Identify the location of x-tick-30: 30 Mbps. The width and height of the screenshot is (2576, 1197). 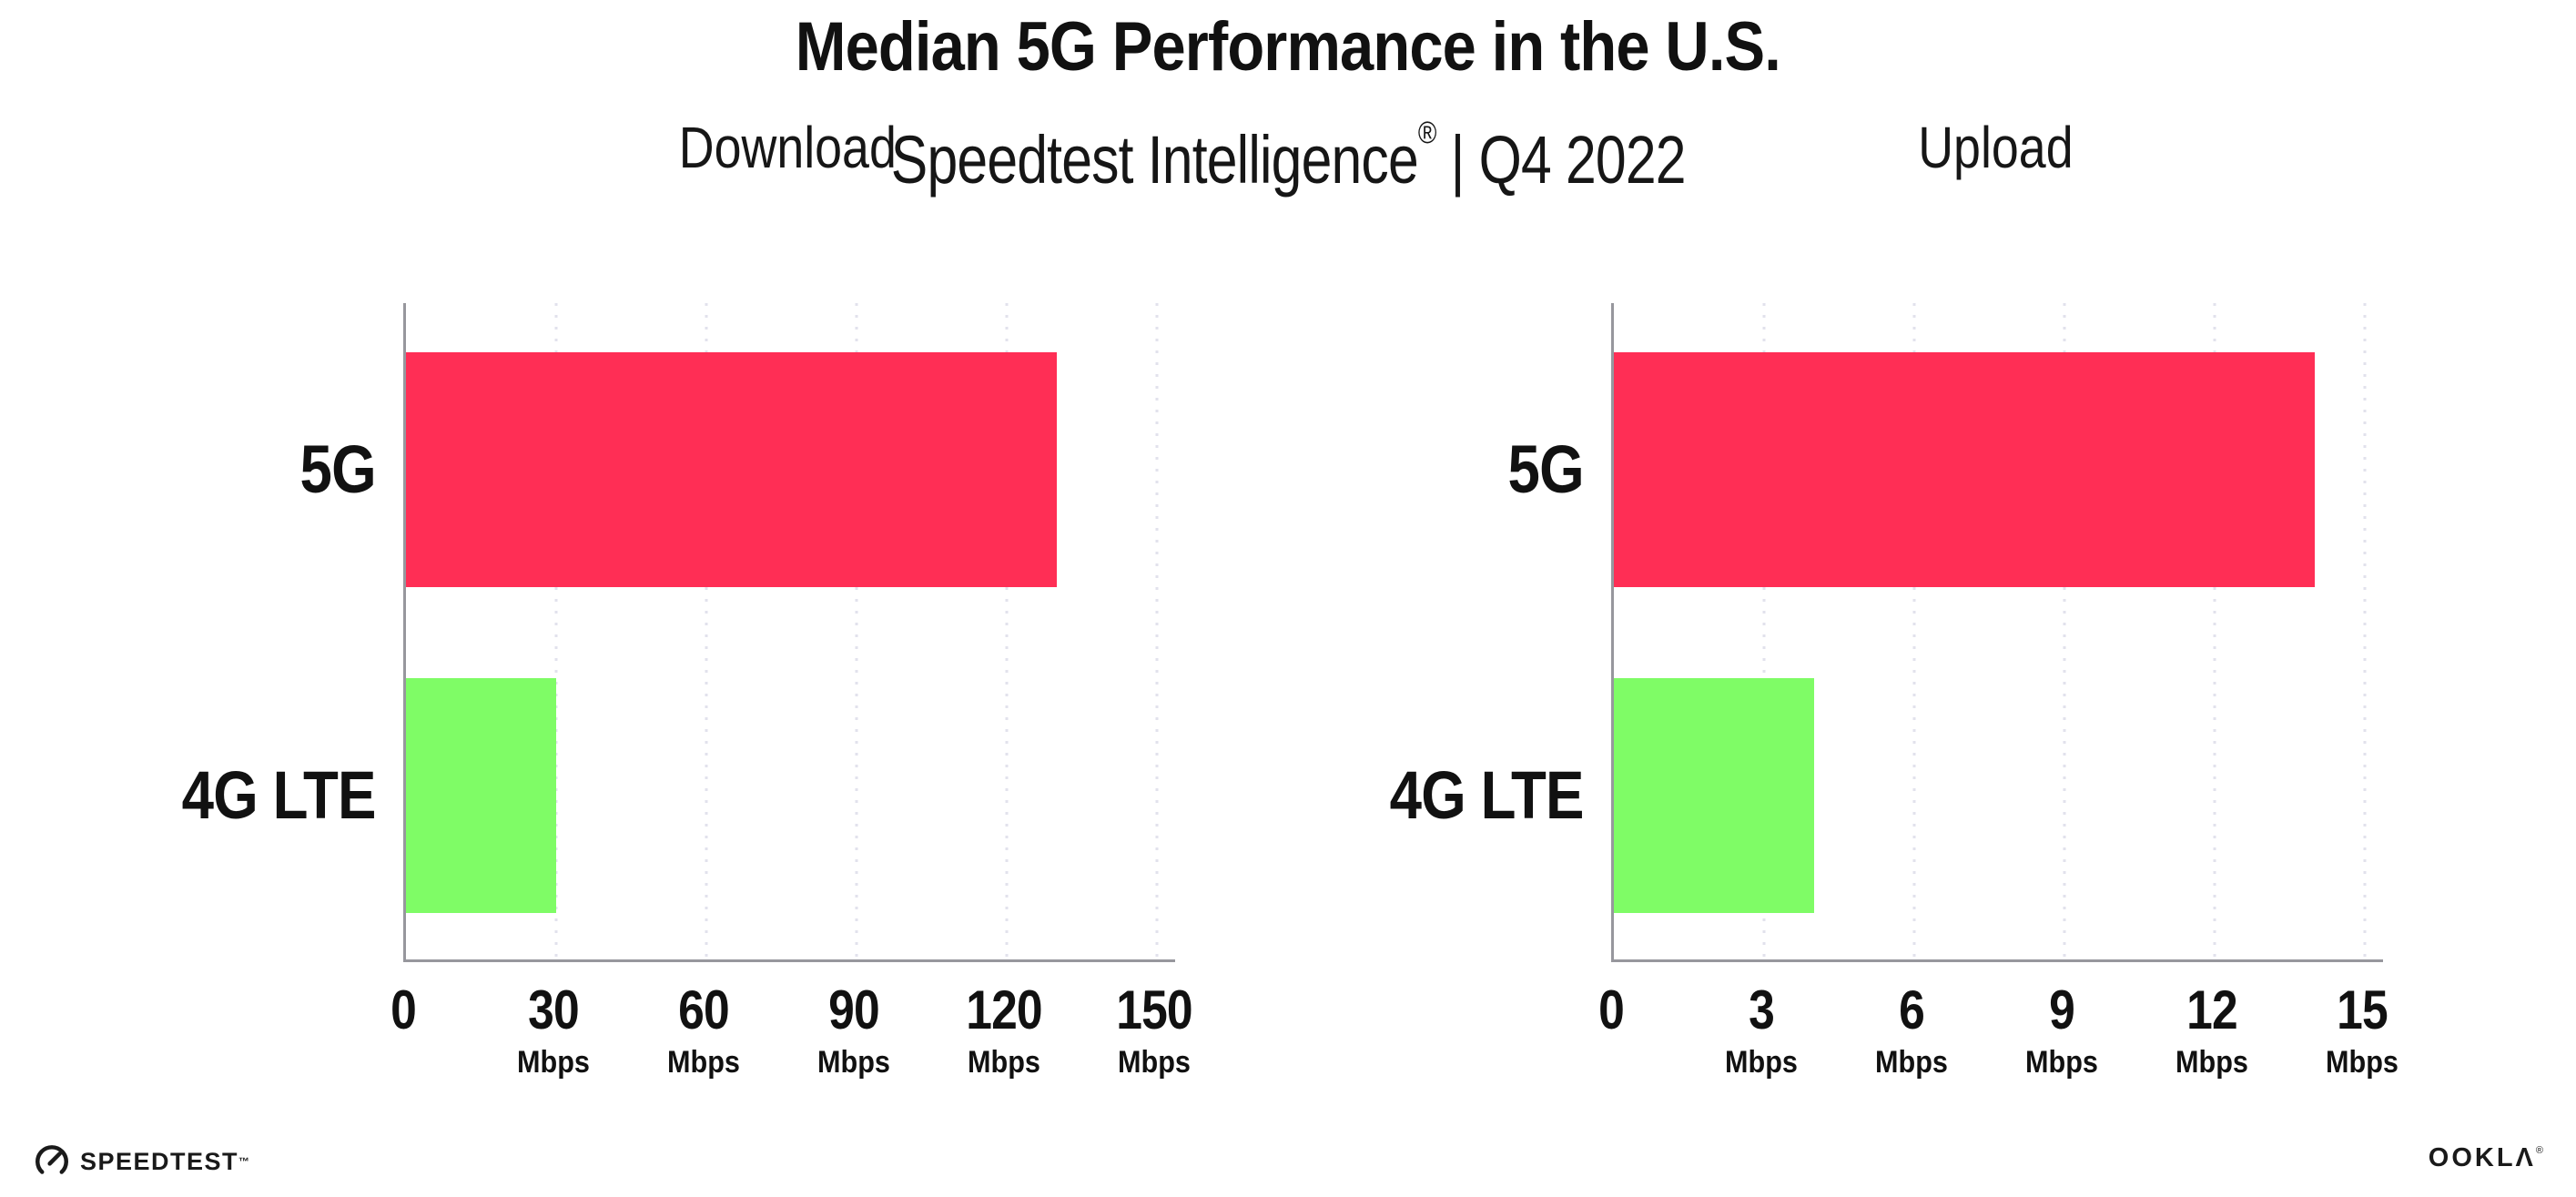
(553, 1030).